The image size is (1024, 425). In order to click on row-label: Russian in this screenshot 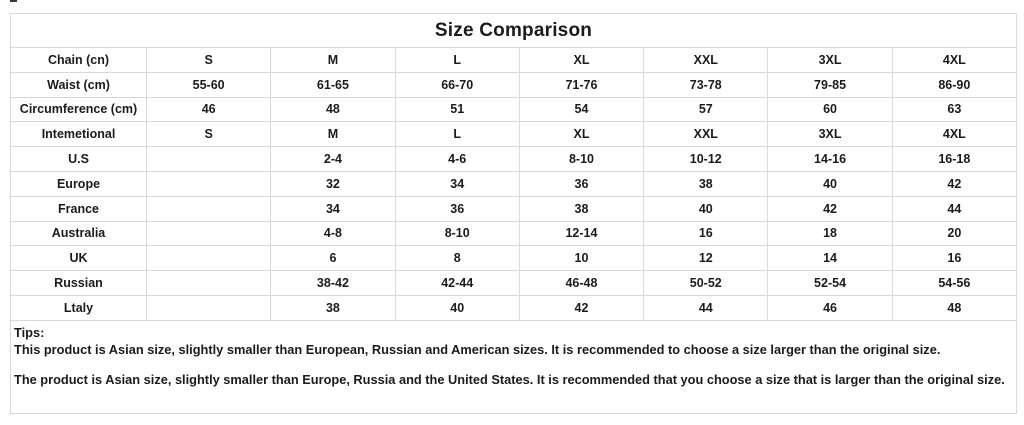, I will do `click(78, 283)`.